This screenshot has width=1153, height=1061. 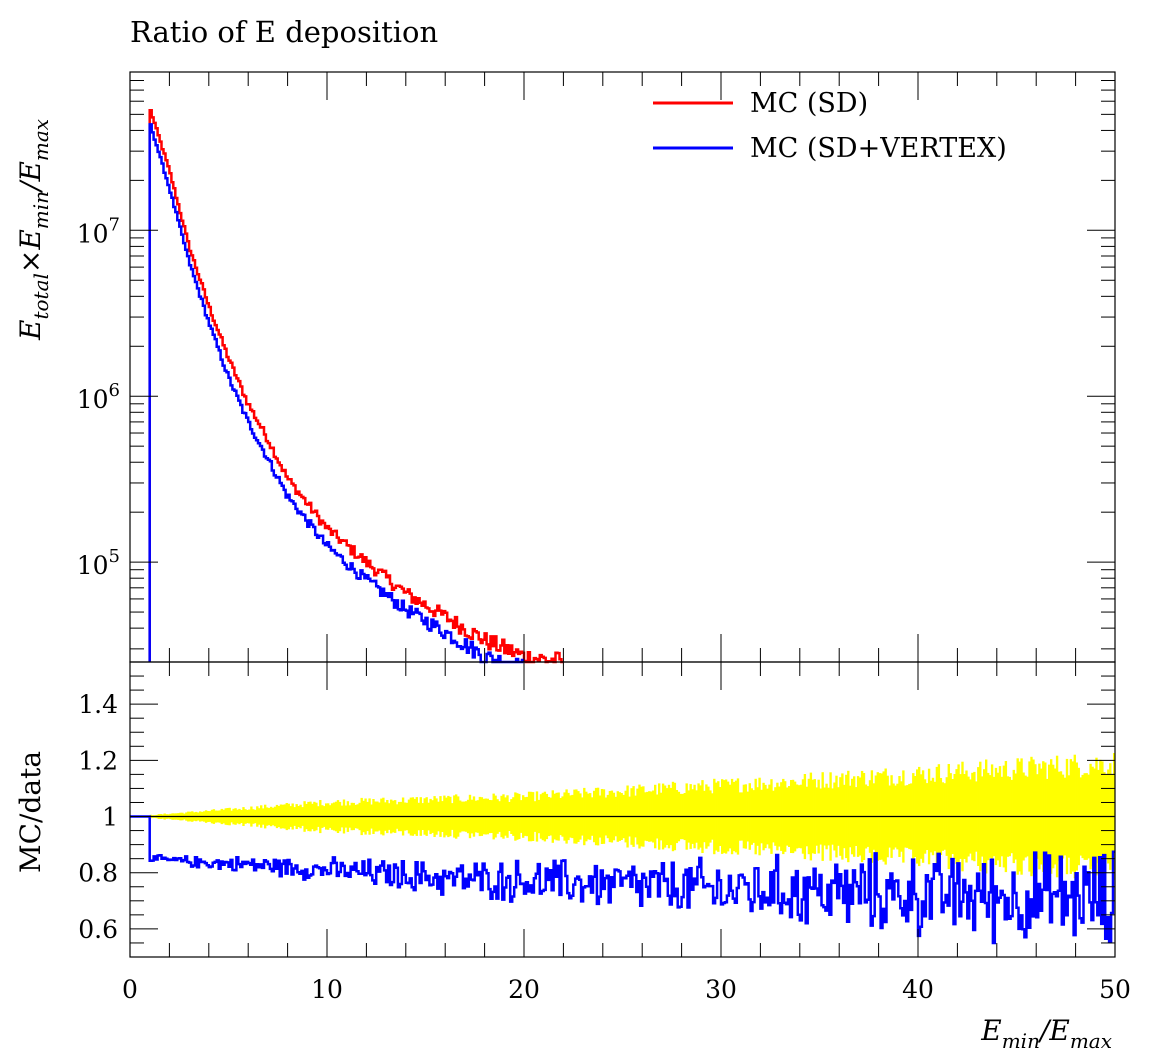 What do you see at coordinates (33, 230) in the screenshot?
I see `top-y-axis-title: Etotal×Emin/Emax` at bounding box center [33, 230].